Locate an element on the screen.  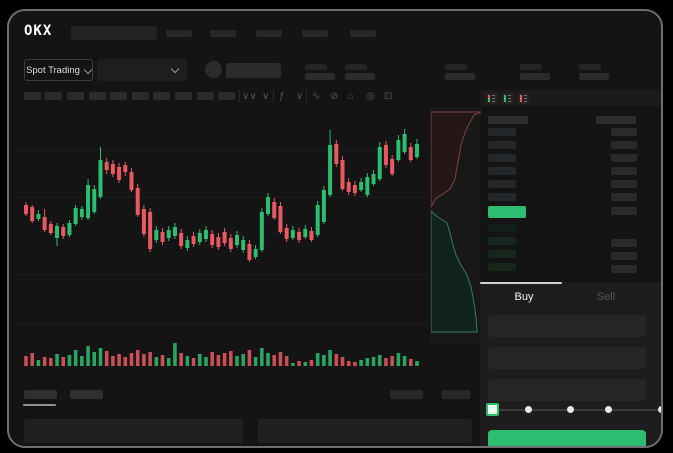
indicator-icon: ƒ is located at coordinates (282, 96).